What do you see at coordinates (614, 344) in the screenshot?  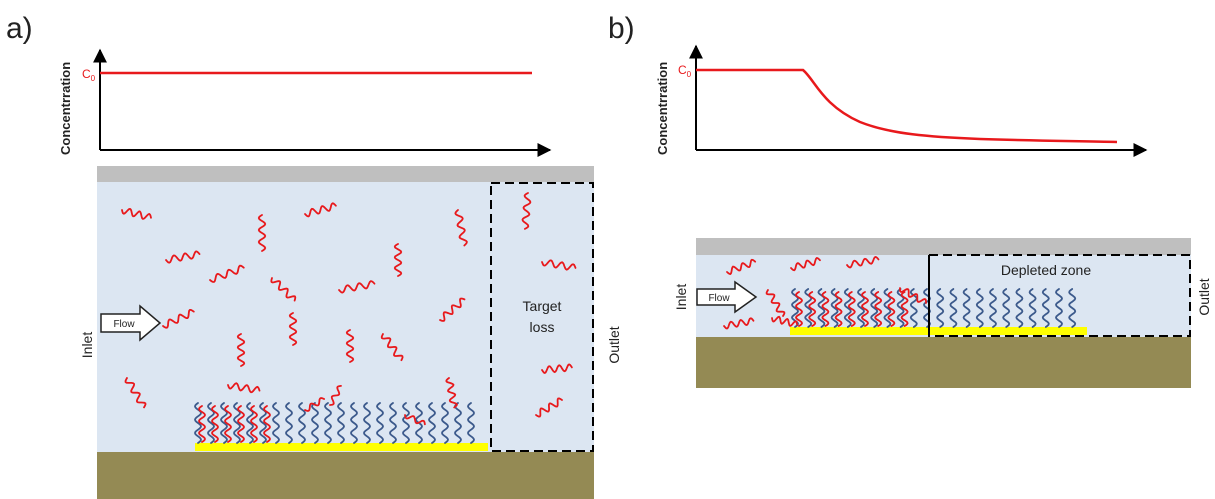 I see `panel-a-outlet-label: Outlet` at bounding box center [614, 344].